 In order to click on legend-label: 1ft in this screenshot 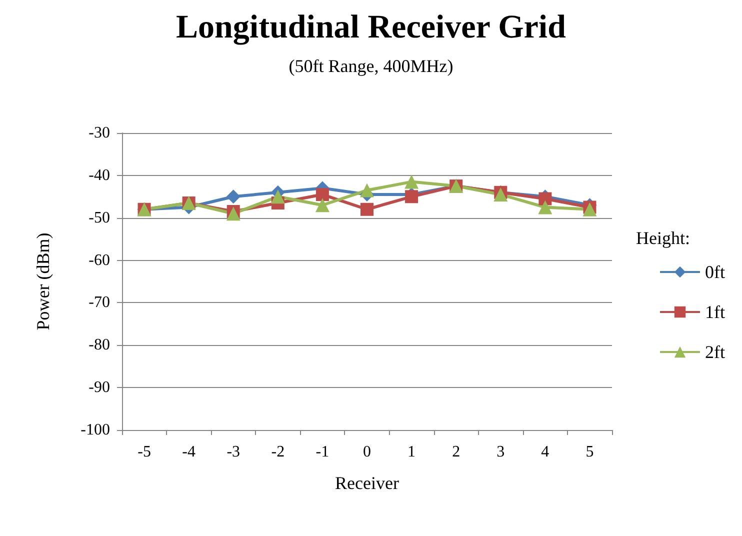, I will do `click(715, 312)`.